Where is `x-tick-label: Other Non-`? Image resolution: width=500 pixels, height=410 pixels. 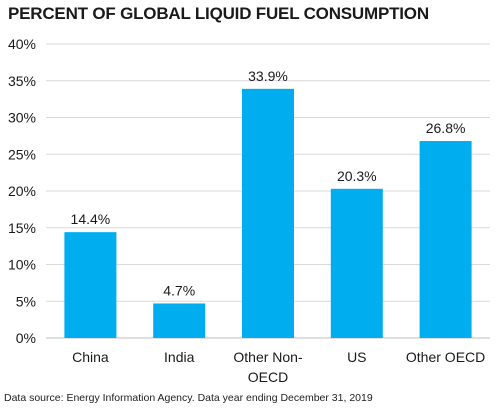 x-tick-label: Other Non- is located at coordinates (268, 357).